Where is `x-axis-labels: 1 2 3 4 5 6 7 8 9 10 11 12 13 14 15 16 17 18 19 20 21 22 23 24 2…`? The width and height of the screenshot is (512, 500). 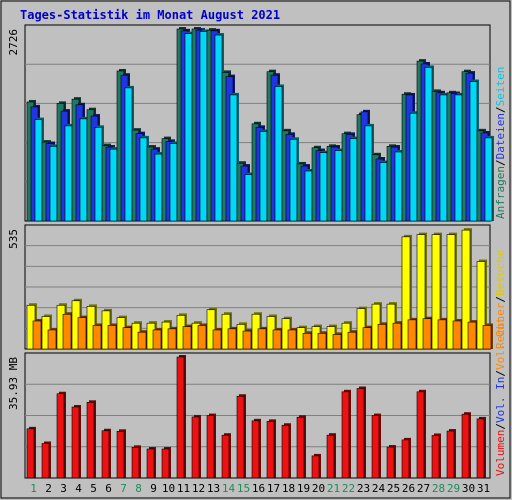 x-axis-labels: 1 2 3 4 5 6 7 8 9 10 11 12 13 14 15 16 17 18 19 20 21 22 23 24 2… is located at coordinates (260, 488).